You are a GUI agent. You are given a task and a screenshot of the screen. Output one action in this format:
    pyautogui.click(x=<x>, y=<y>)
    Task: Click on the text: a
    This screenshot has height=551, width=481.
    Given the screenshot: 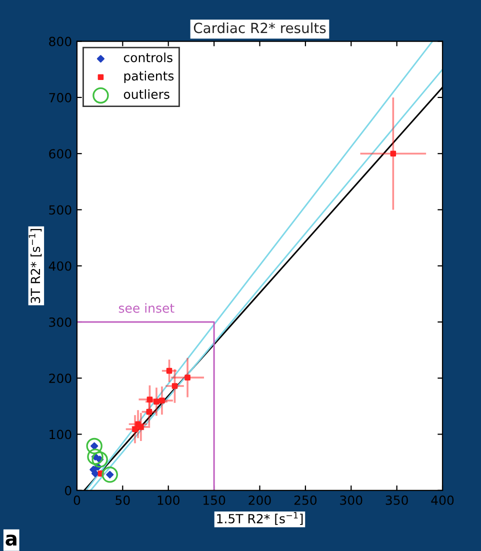 What is the action you would take?
    pyautogui.click(x=11, y=540)
    